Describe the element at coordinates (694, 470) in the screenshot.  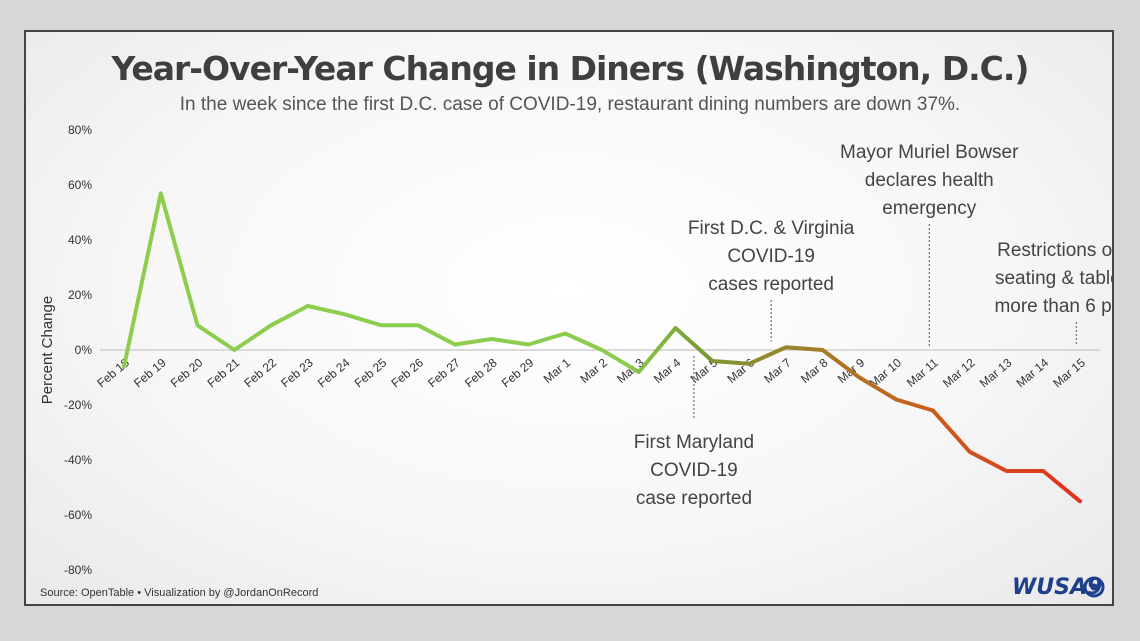
I see `annotation-text: First Maryland COVID-19 case reported` at that location.